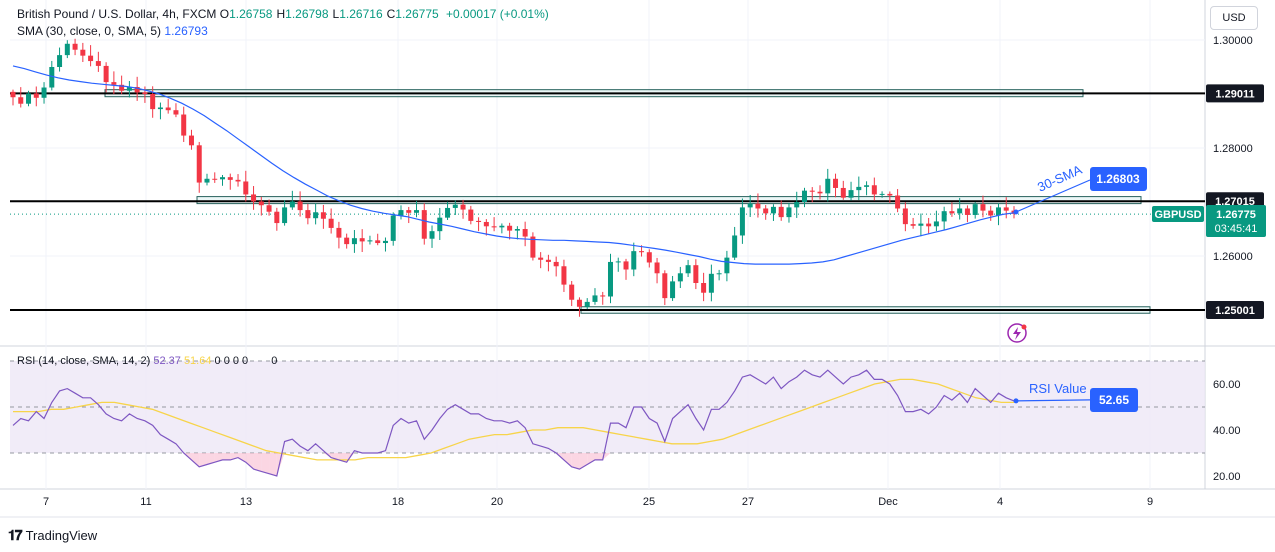  I want to click on ohlc-value-h: 1.26798, so click(307, 14).